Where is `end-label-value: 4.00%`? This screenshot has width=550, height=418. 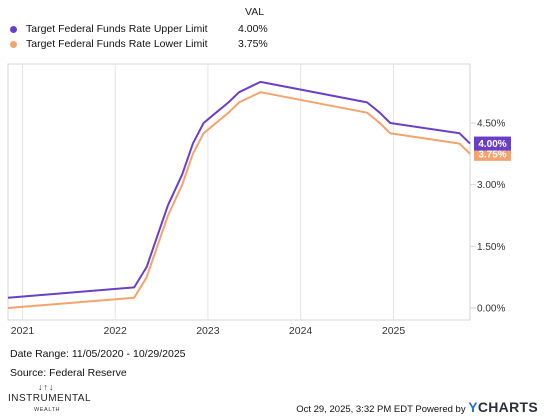 end-label-value: 4.00% is located at coordinates (492, 144).